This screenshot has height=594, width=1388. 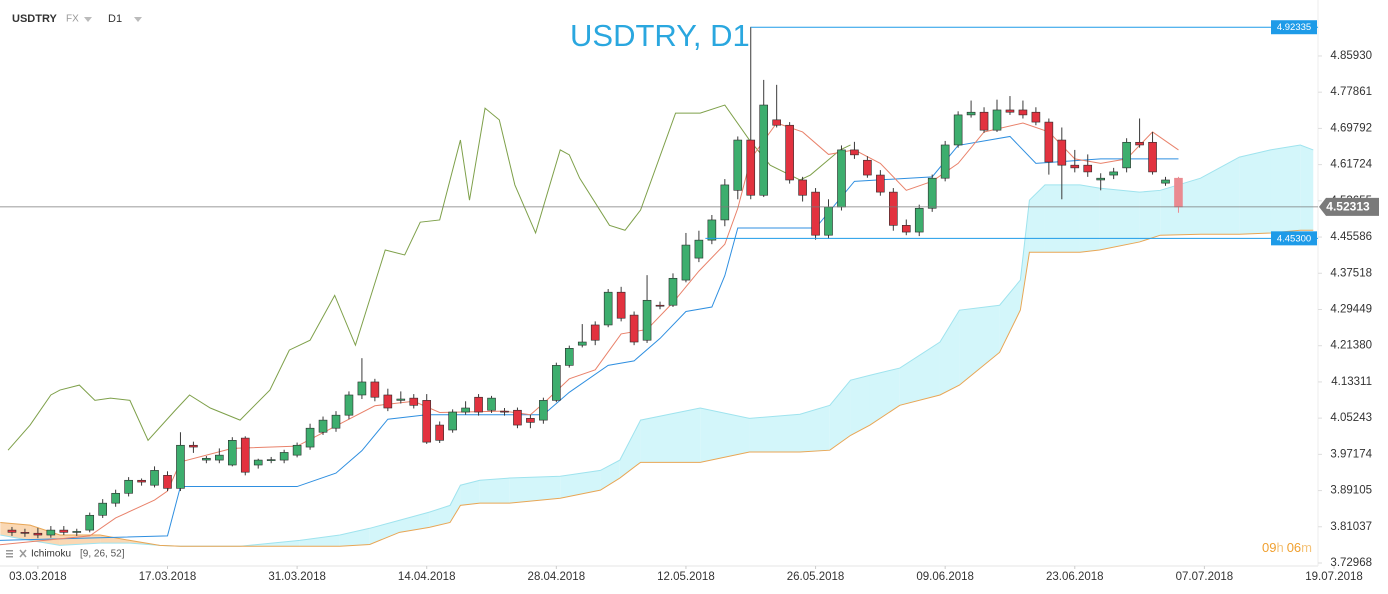 What do you see at coordinates (1294, 238) in the screenshot?
I see `level-label: 4.45300` at bounding box center [1294, 238].